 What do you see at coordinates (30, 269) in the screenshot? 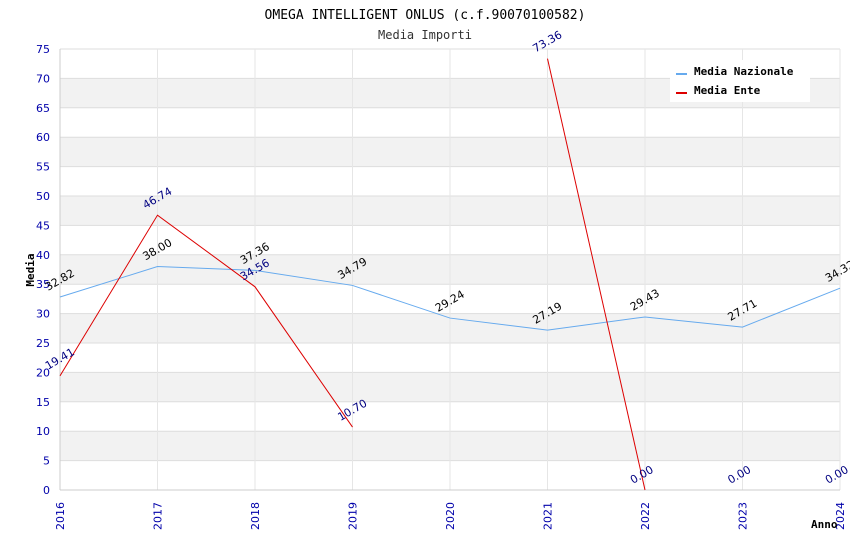
I see `y-axis-label: Media` at bounding box center [30, 269].